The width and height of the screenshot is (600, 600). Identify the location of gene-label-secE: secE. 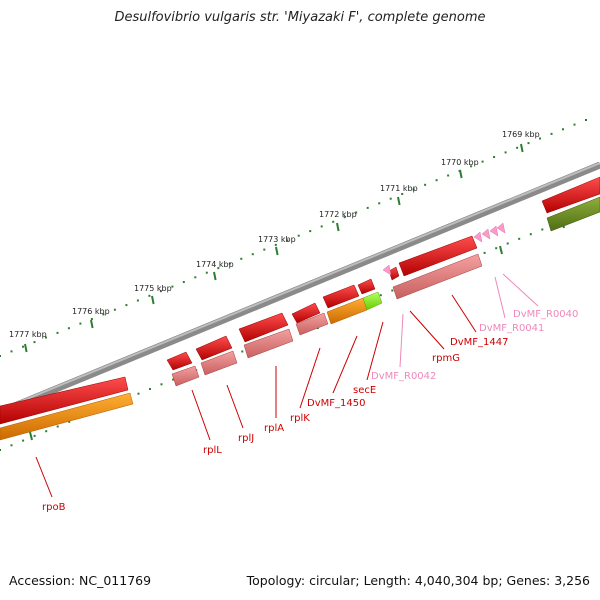
(364, 390).